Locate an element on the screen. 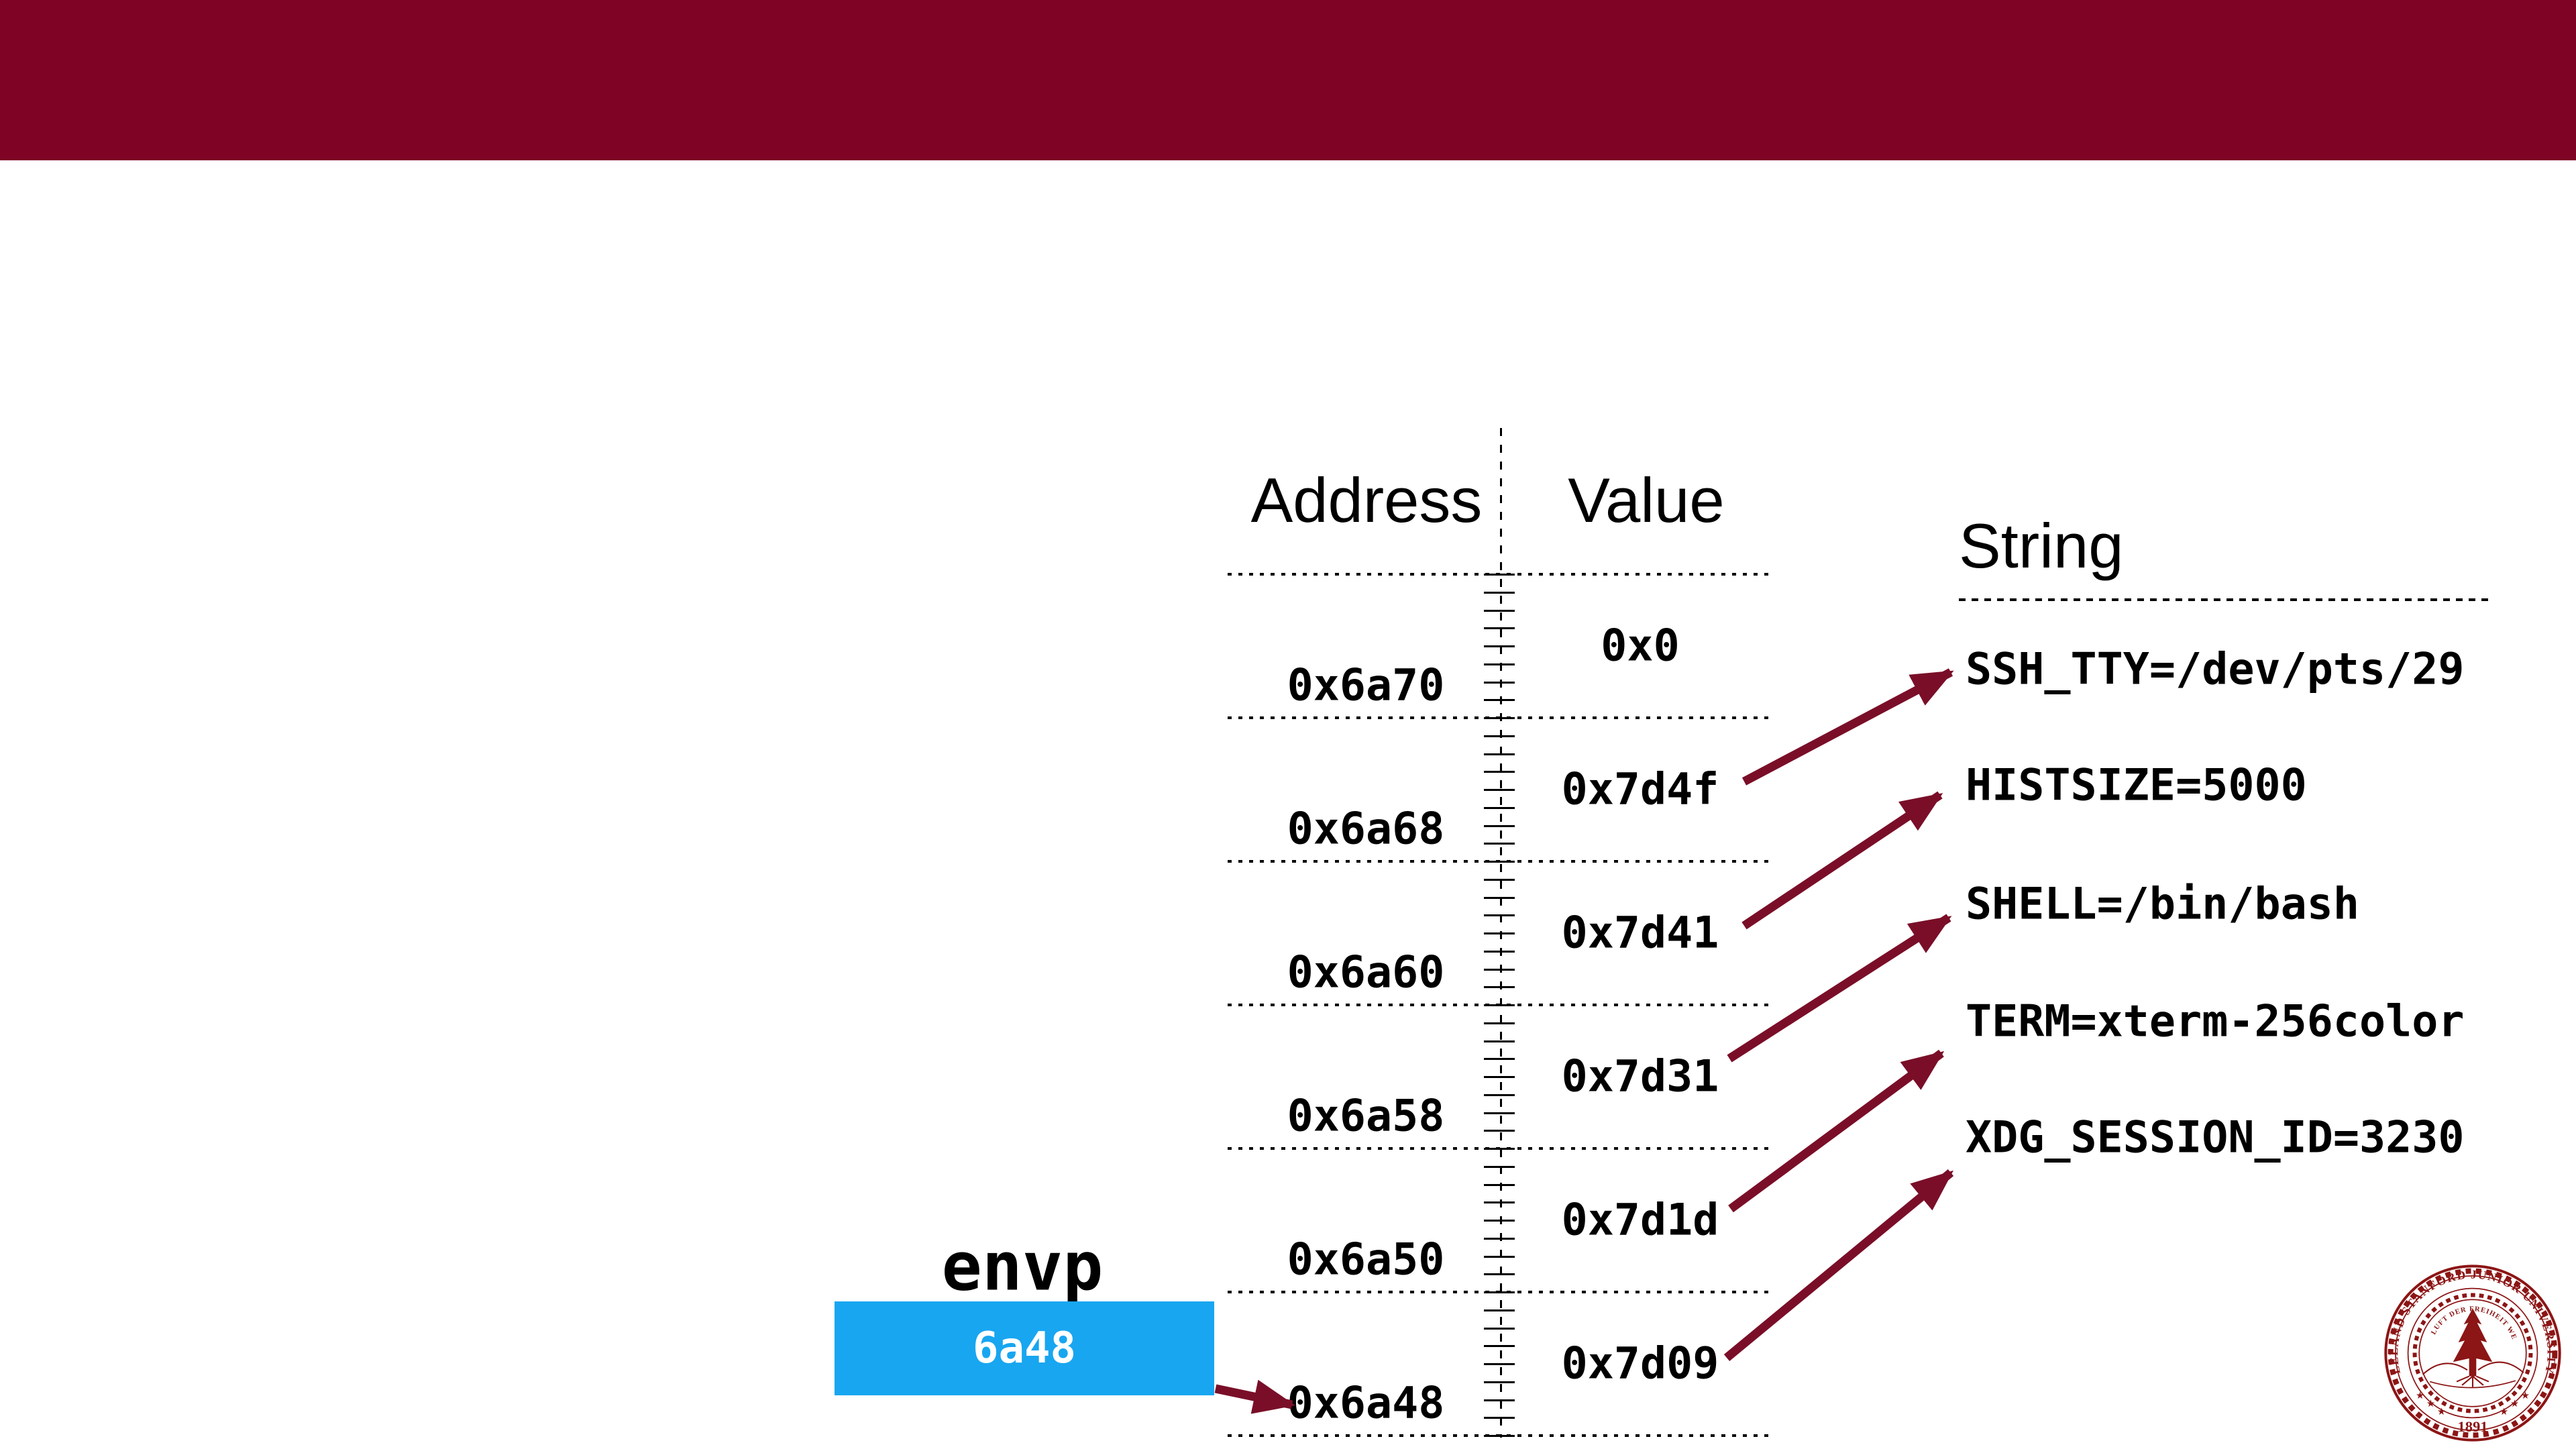 The width and height of the screenshot is (2576, 1449). memory-address: 0x6a58 is located at coordinates (1366, 1116).